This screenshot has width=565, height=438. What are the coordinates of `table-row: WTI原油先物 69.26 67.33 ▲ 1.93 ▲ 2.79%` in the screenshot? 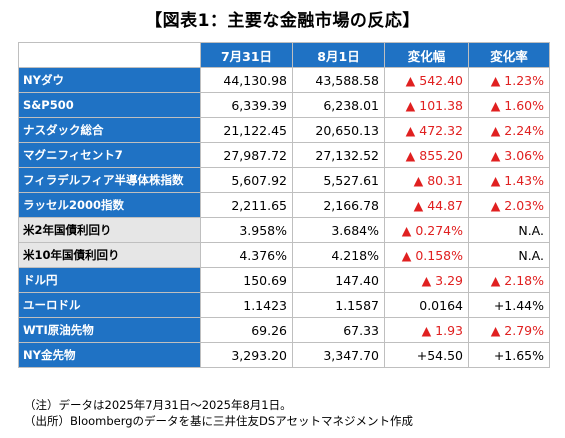 It's located at (284, 330).